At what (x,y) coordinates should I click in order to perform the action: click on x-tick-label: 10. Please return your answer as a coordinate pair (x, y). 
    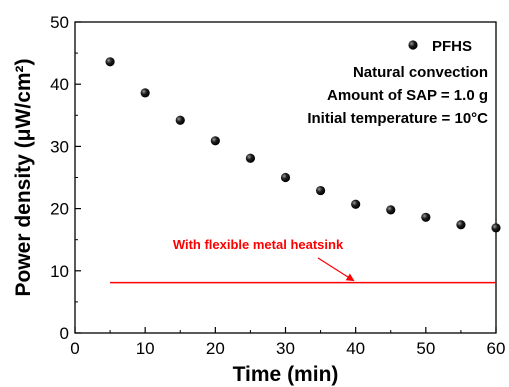
    Looking at the image, I should click on (145, 348).